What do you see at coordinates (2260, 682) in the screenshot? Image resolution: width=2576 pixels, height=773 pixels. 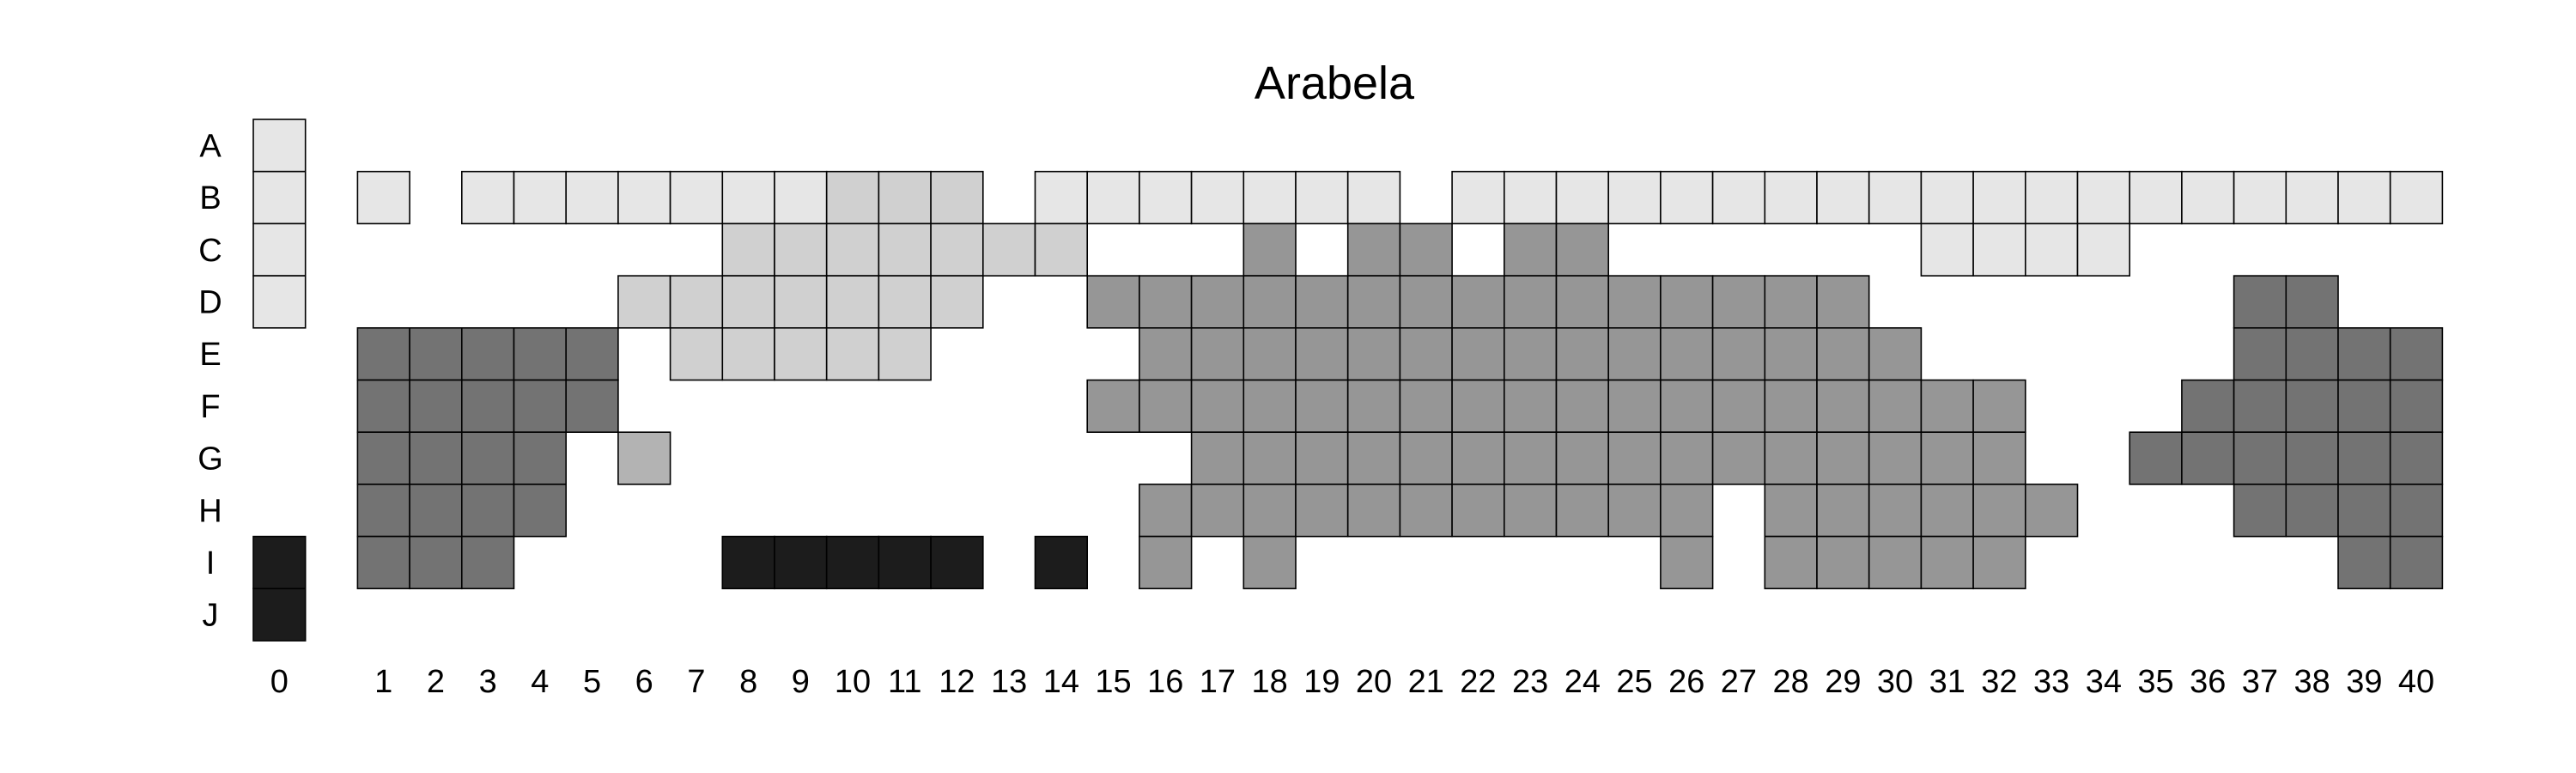 I see `column-label-37: 37` at bounding box center [2260, 682].